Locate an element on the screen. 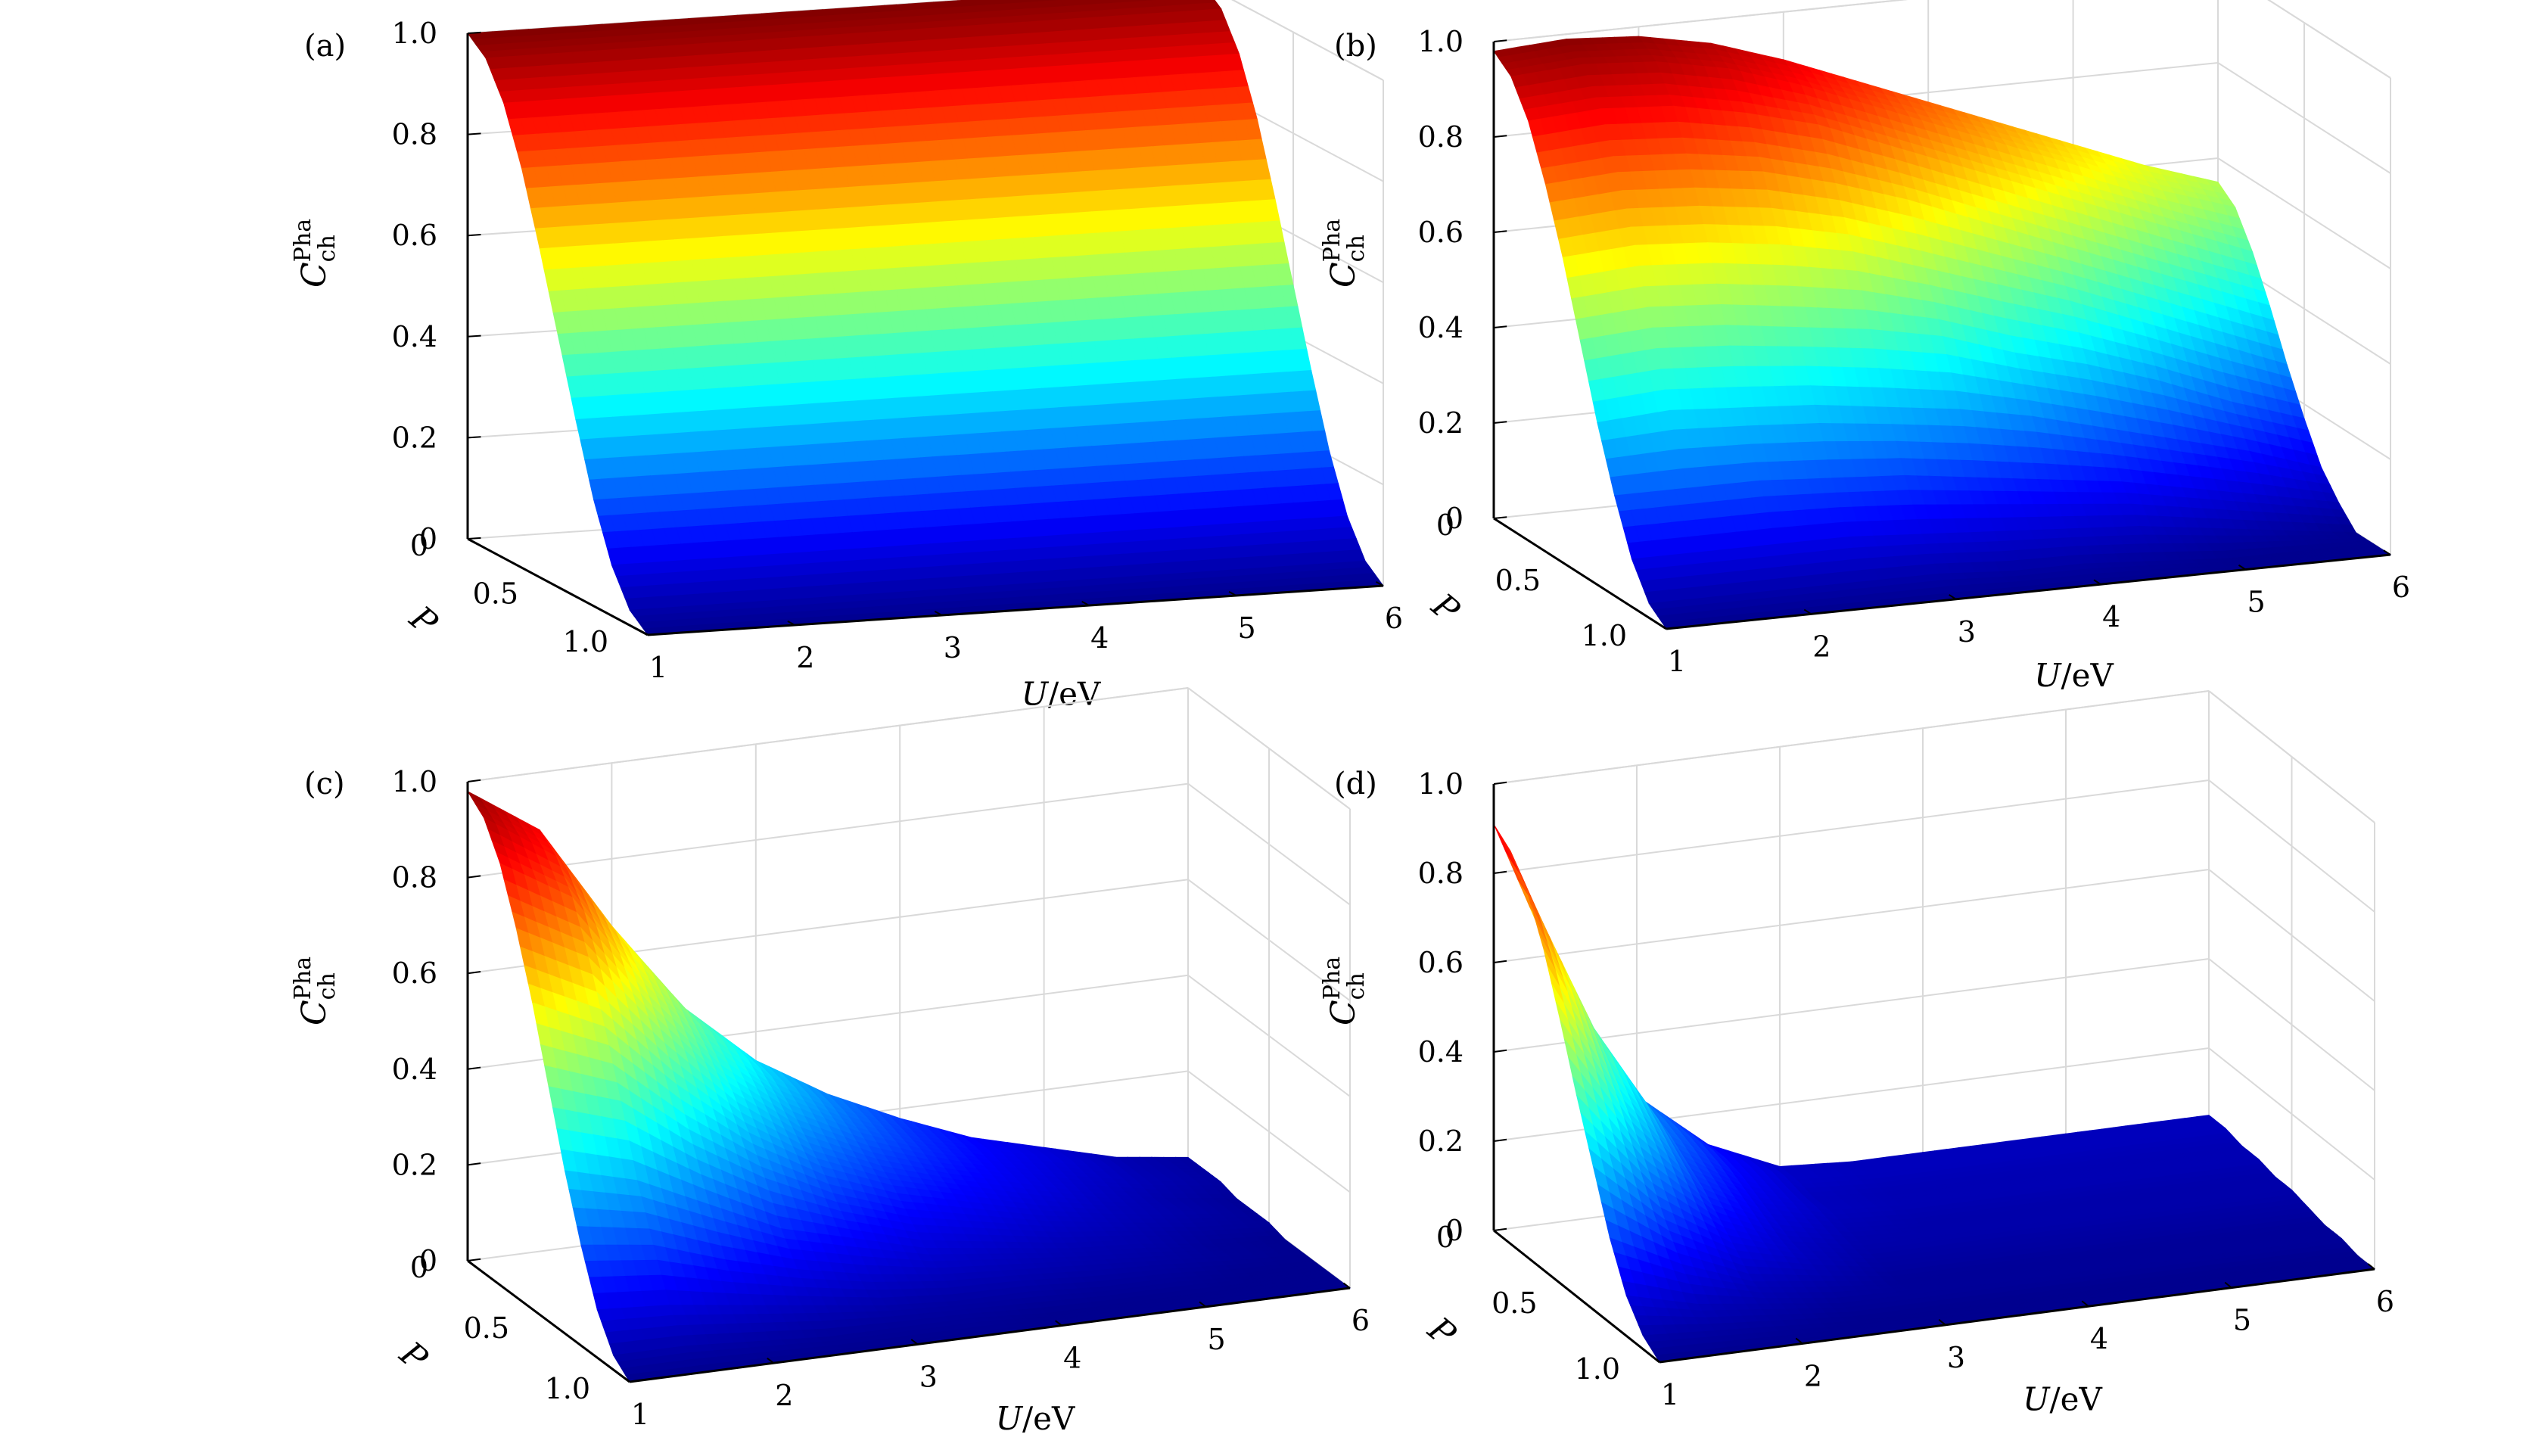 This screenshot has height=1456, width=2532. panel-label: (b) is located at coordinates (1355, 46).